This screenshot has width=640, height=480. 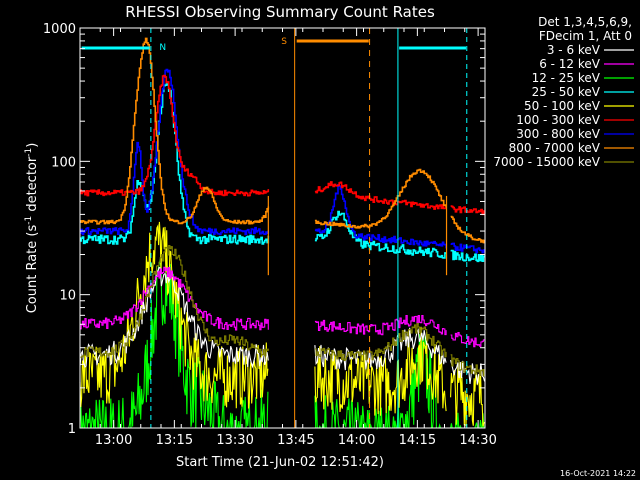 What do you see at coordinates (32, 186) in the screenshot?
I see `y-axis-label-mid: detector` at bounding box center [32, 186].